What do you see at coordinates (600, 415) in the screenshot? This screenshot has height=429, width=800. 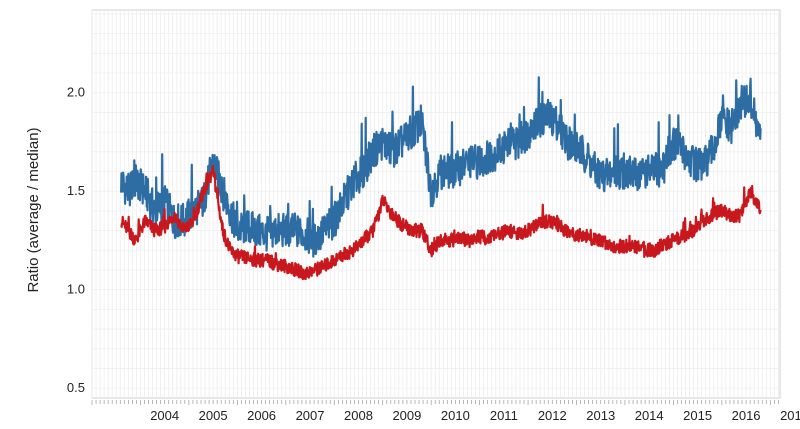 I see `x-tick-label: 2013` at bounding box center [600, 415].